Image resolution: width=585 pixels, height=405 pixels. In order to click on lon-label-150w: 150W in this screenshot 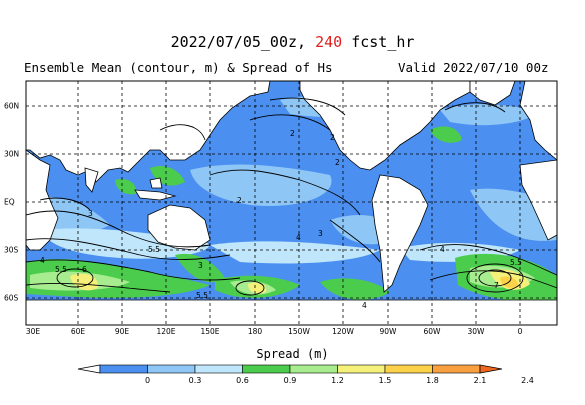, I will do `click(299, 331)`.